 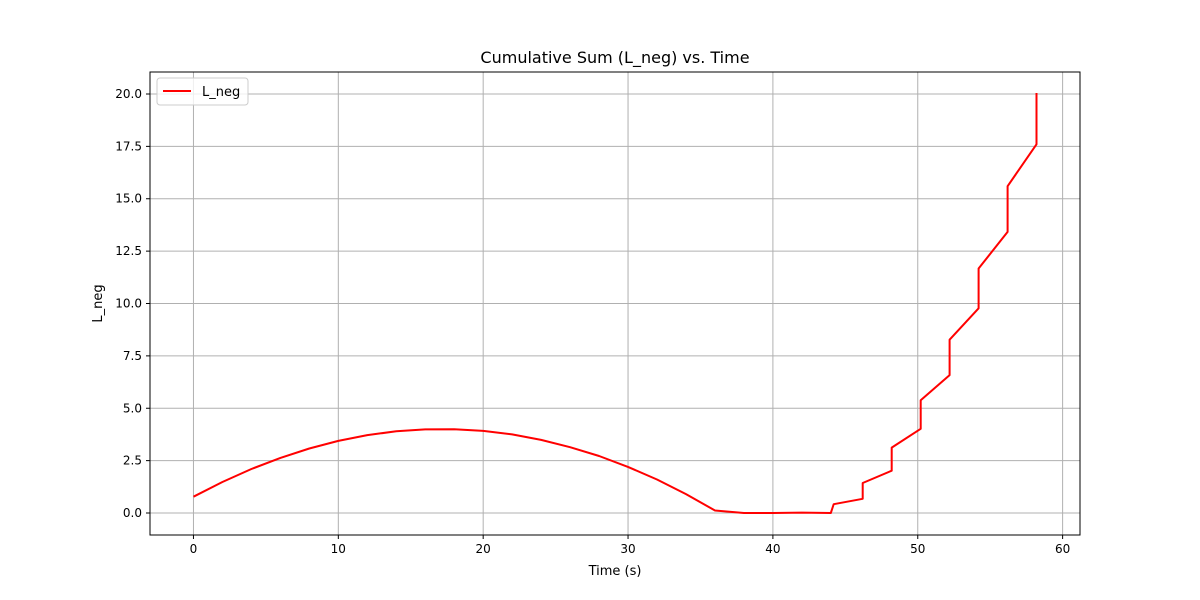 I want to click on x-tick-label: 30, so click(x=627, y=549).